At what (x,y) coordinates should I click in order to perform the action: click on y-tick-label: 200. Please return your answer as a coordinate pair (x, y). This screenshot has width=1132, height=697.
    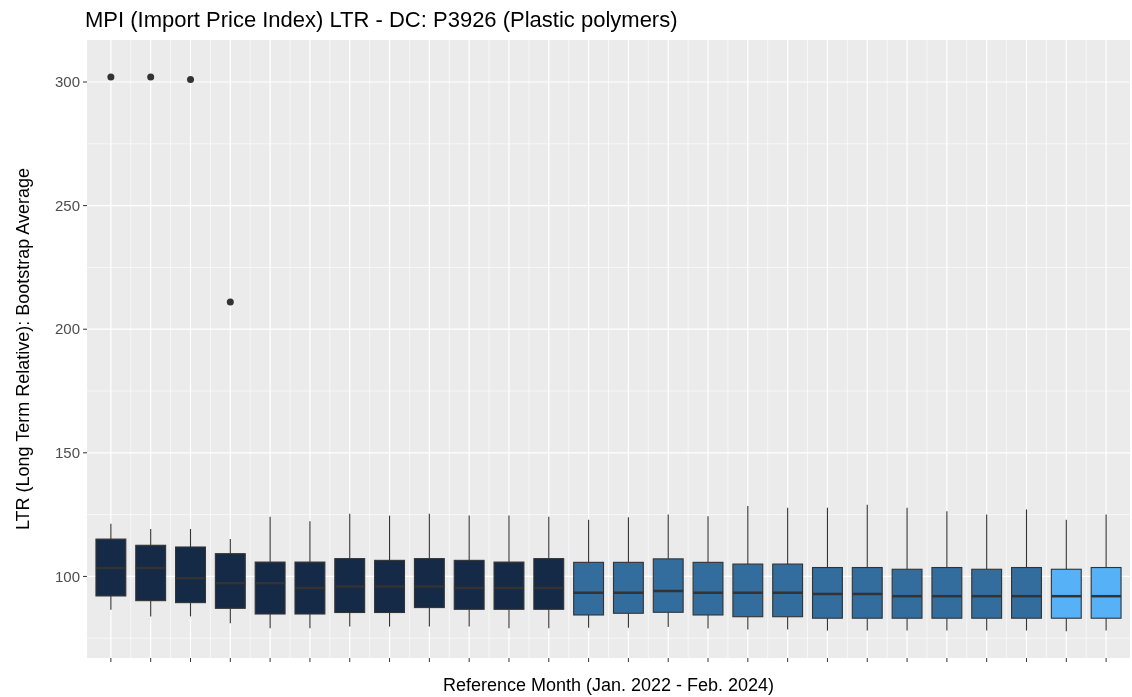
    Looking at the image, I should click on (67, 329).